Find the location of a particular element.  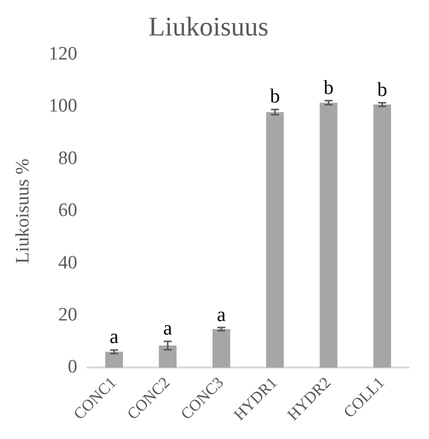

y-tick-label: 40 is located at coordinates (68, 263).